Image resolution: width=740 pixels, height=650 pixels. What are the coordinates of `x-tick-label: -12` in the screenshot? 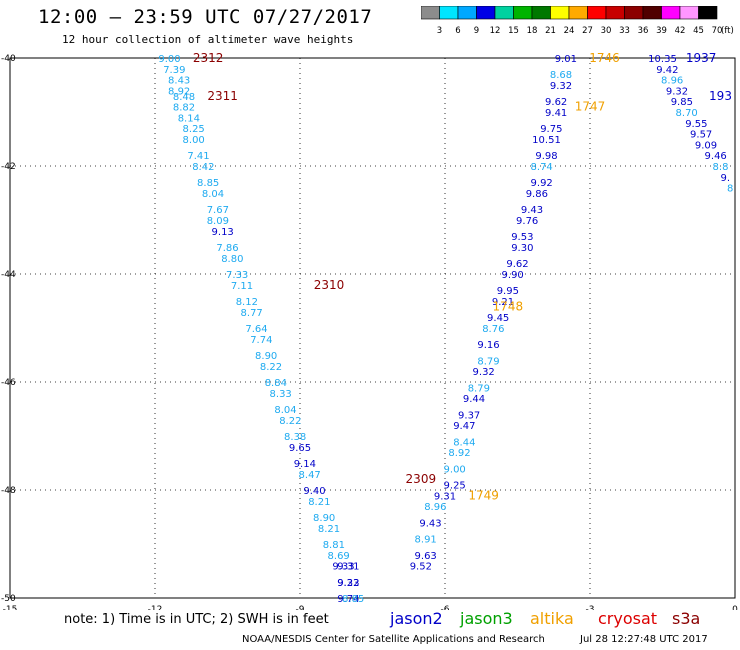 It's located at (155, 607).